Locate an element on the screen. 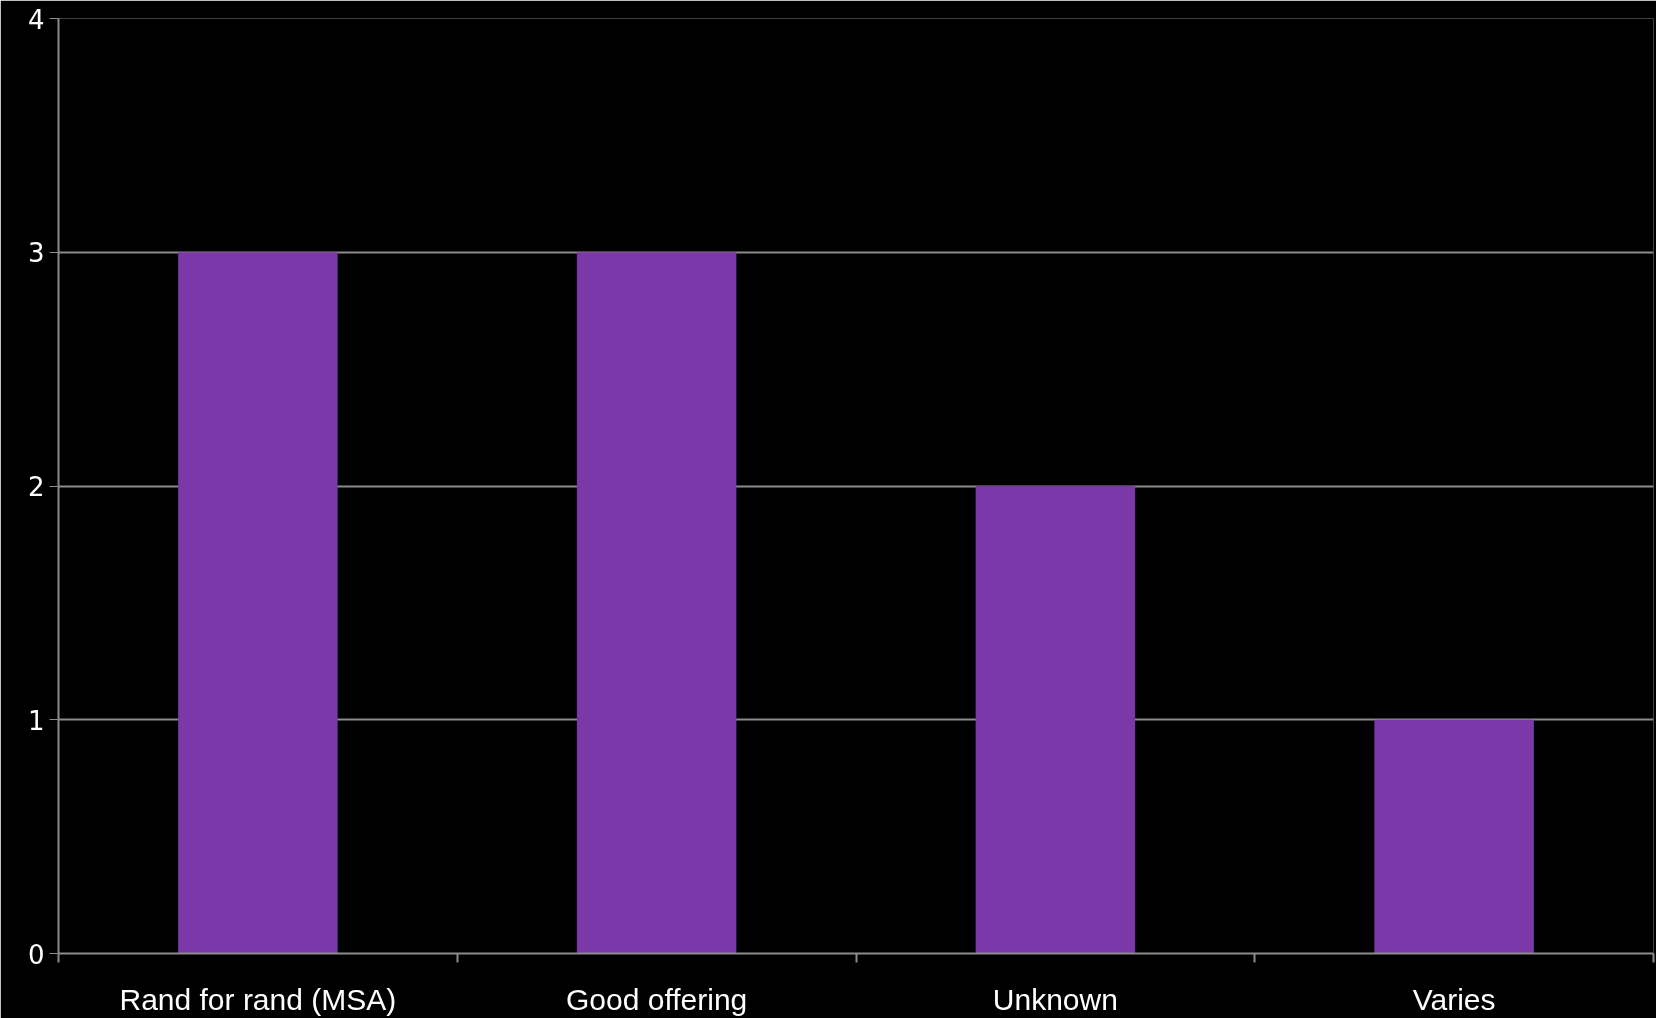 The width and height of the screenshot is (1656, 1018). x-tick-label: Unknown is located at coordinates (1055, 999).